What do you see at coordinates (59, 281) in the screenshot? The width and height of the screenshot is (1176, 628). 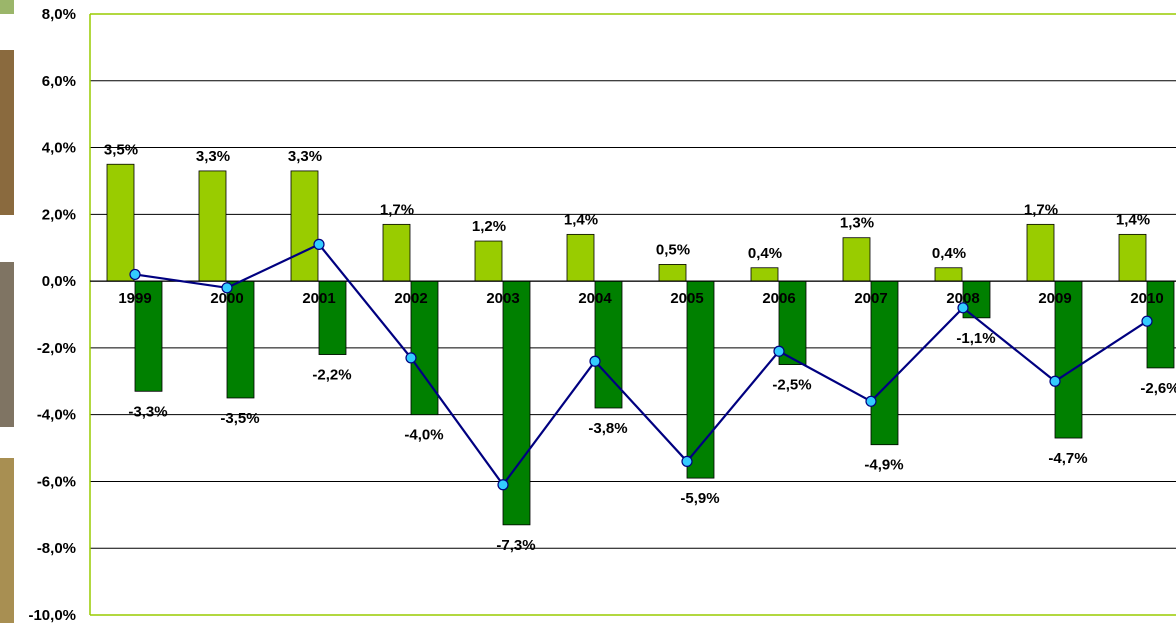 I see `y-tick-label: 0,0%` at bounding box center [59, 281].